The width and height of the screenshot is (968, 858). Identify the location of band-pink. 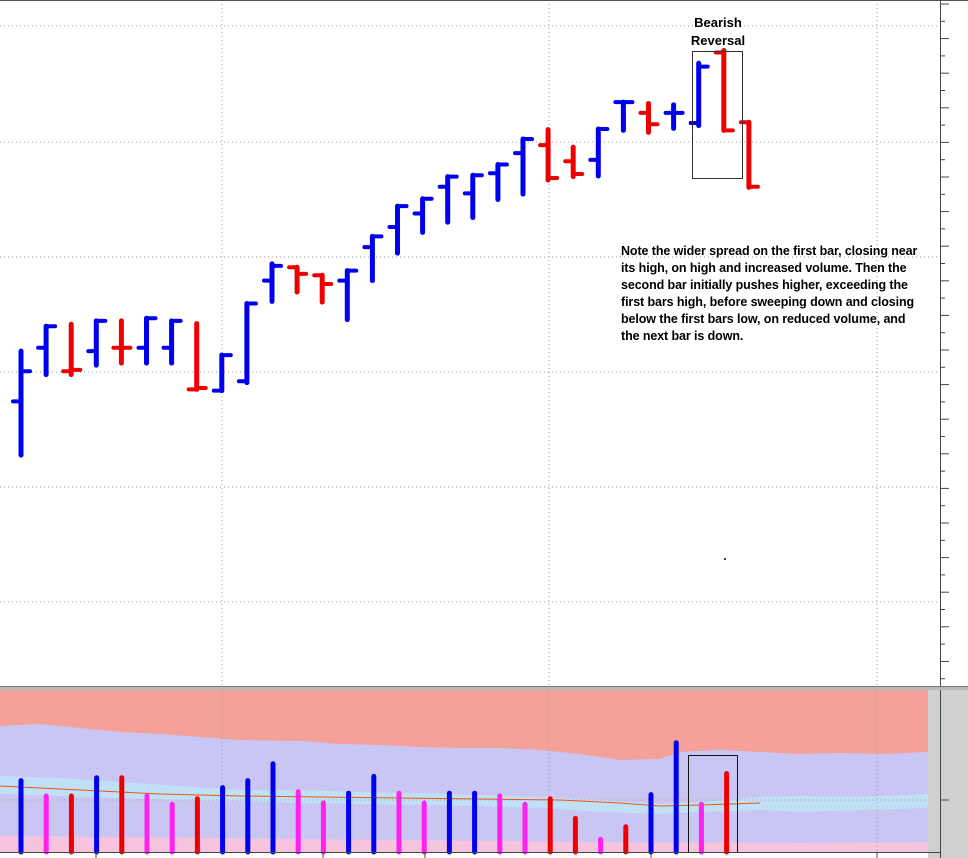
(464, 844).